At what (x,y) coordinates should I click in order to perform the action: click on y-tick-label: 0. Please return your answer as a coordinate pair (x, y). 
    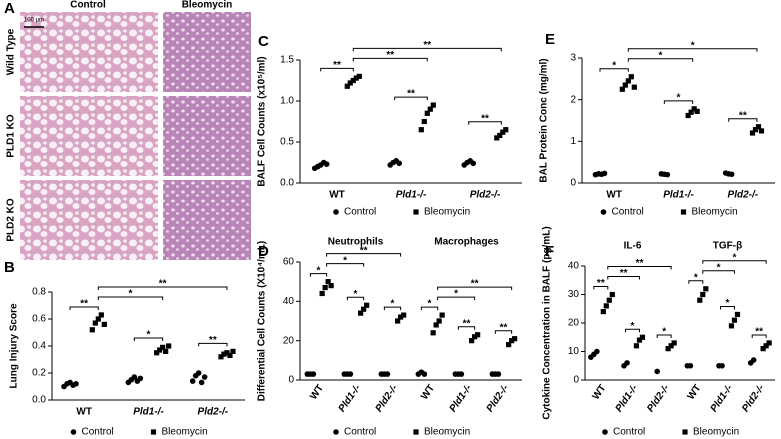
    Looking at the image, I should click on (576, 380).